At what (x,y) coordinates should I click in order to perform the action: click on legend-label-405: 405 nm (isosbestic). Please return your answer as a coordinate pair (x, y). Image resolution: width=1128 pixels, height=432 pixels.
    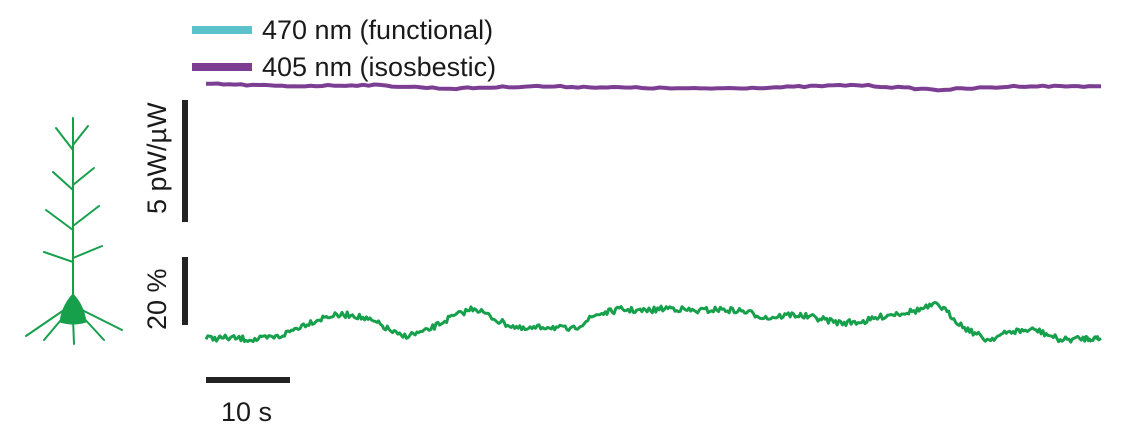
    Looking at the image, I should click on (379, 67).